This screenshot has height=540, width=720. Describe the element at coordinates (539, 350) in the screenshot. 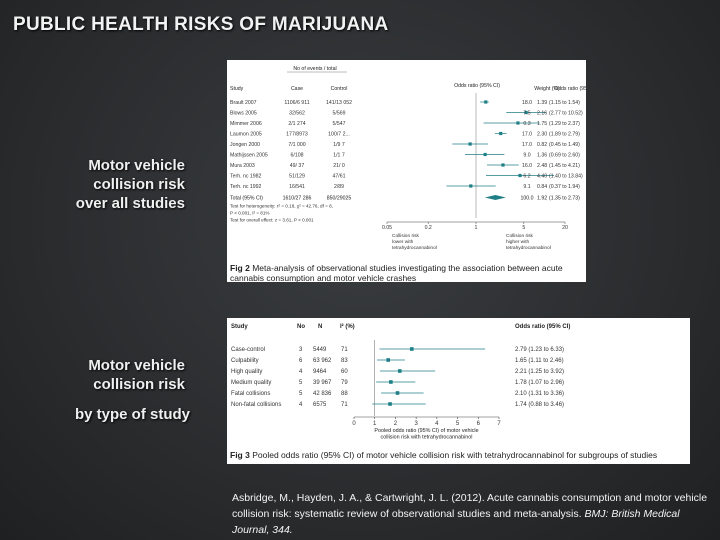

I see `fig3-row-or-text: 2.79 (1.23 to 6.33)` at that location.